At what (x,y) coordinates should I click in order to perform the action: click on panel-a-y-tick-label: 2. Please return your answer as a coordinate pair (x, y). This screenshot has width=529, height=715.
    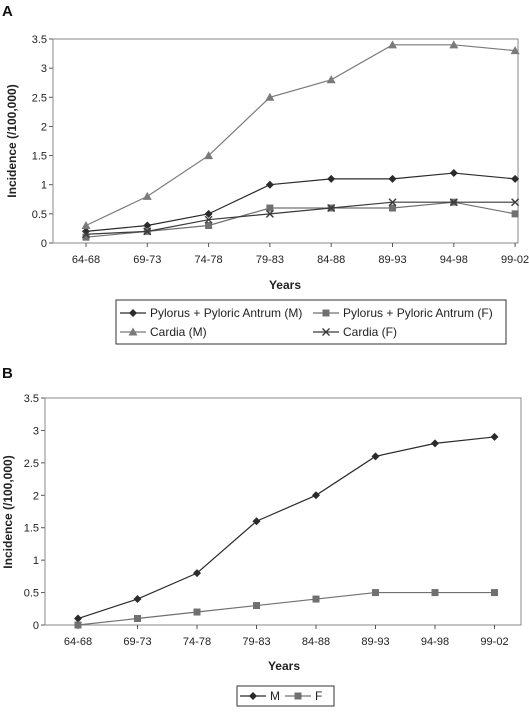
    Looking at the image, I should click on (44, 127).